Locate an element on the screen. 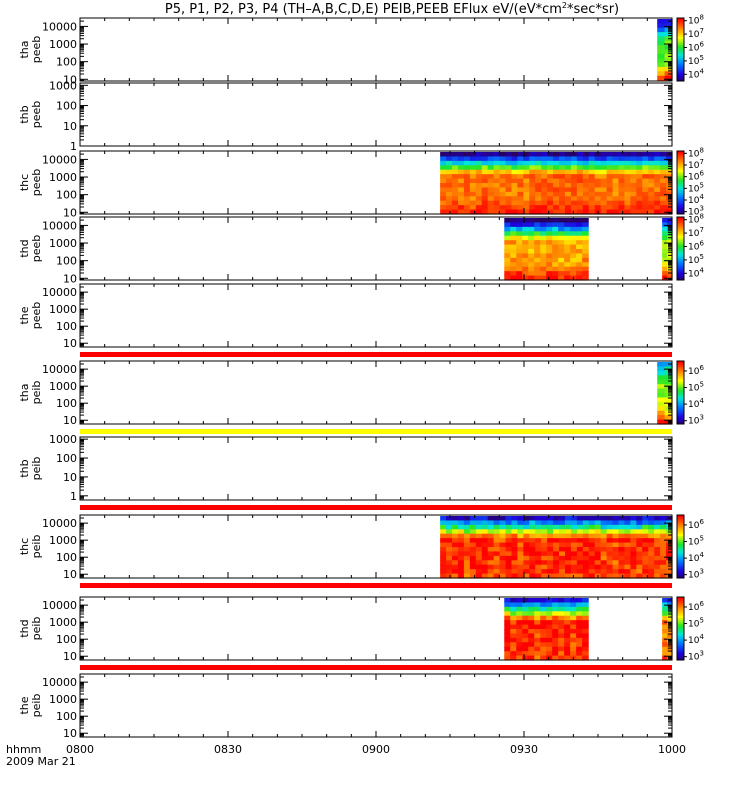  ylabel-thc-peib: thcpeib is located at coordinates (30, 547).